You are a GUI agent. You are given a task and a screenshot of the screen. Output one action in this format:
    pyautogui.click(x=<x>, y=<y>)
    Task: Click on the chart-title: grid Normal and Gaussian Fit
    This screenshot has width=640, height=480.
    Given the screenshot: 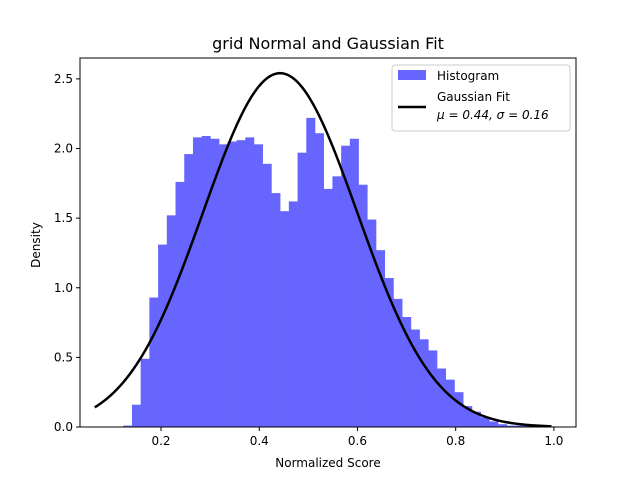 What is the action you would take?
    pyautogui.click(x=328, y=43)
    